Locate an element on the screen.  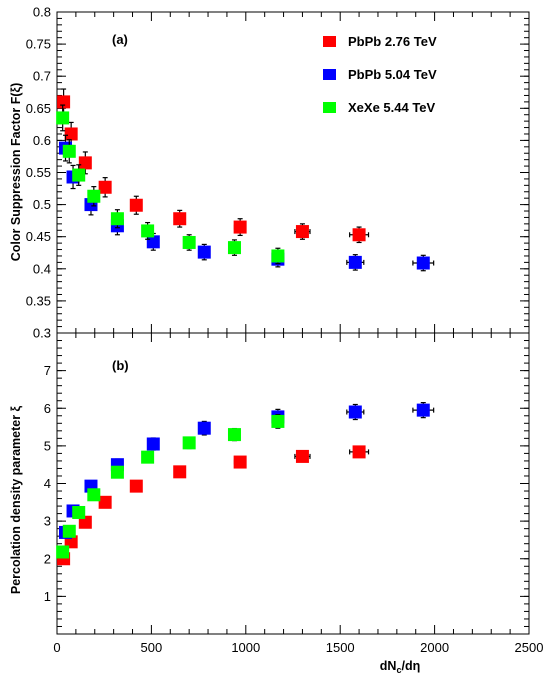
panel-a-tick-labels: 0.3 0.35 0.4 0.45 0.5 0.55 0.6 0.65 0.7 0.75 0.8 is located at coordinates (38, 173).